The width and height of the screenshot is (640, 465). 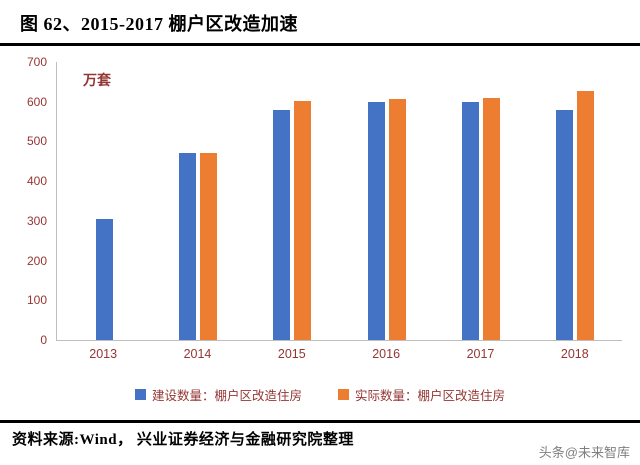 I want to click on x-axis-label: 2018, so click(x=574, y=354).